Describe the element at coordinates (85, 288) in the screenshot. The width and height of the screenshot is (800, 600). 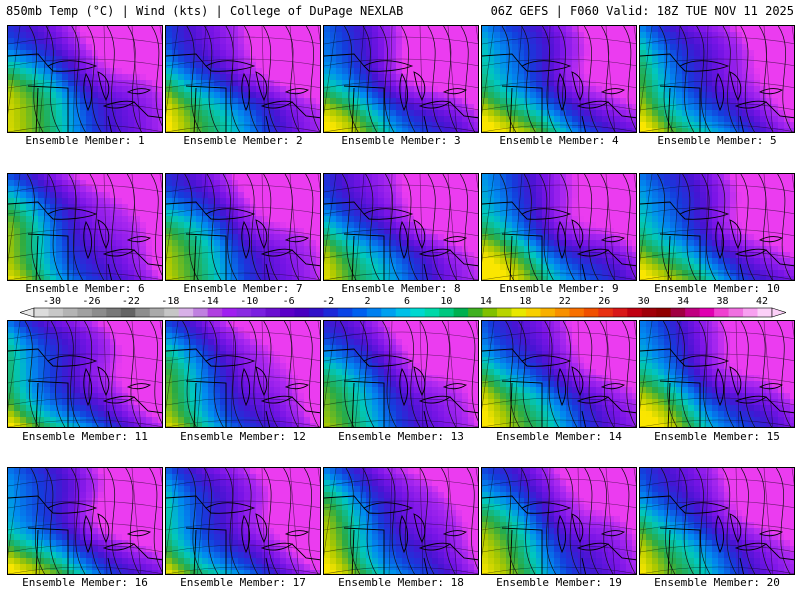
I see `ensemble-member-label: Ensemble Member: 6` at that location.